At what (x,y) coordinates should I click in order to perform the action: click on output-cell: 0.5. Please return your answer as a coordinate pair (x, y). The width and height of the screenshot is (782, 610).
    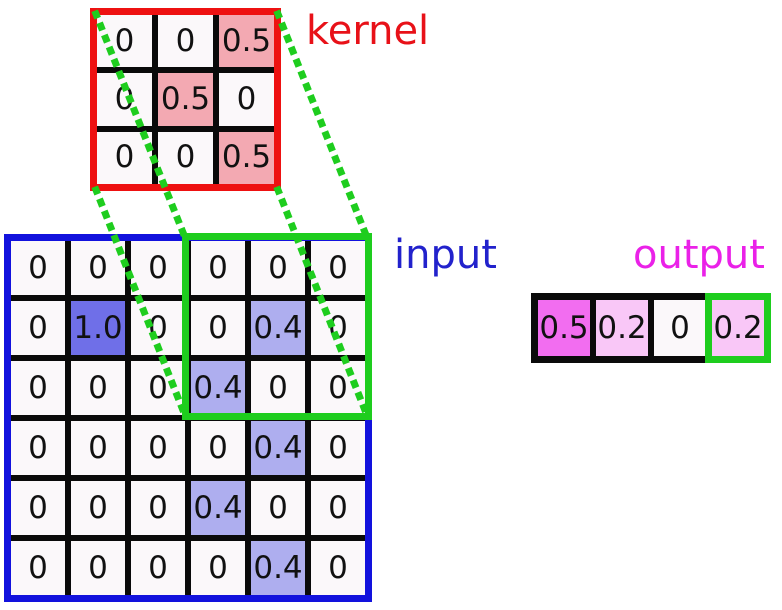
    Looking at the image, I should click on (564, 328).